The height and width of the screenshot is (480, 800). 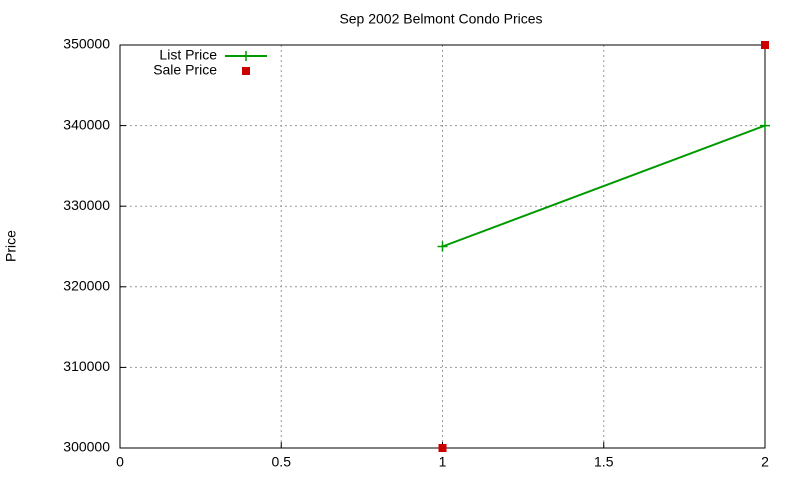 I want to click on y-tick-label: 340000, so click(x=86, y=124).